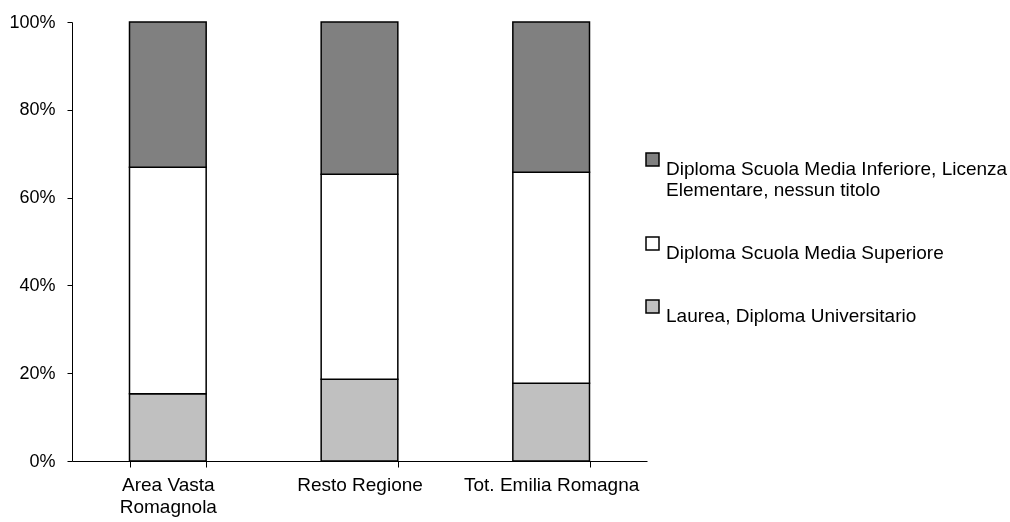 Image resolution: width=1010 pixels, height=522 pixels. I want to click on legend-label: Diploma Scuola Media Superiore, so click(805, 252).